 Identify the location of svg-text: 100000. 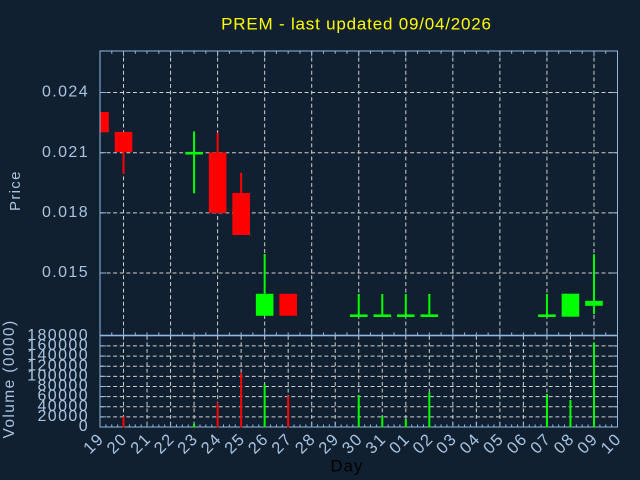
(58, 375).